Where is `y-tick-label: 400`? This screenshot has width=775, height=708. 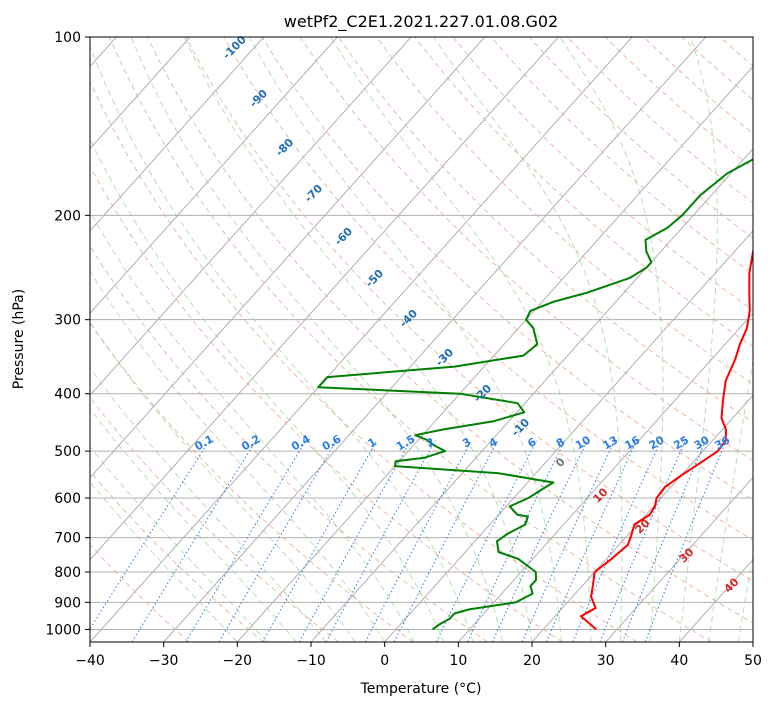 y-tick-label: 400 is located at coordinates (67, 395).